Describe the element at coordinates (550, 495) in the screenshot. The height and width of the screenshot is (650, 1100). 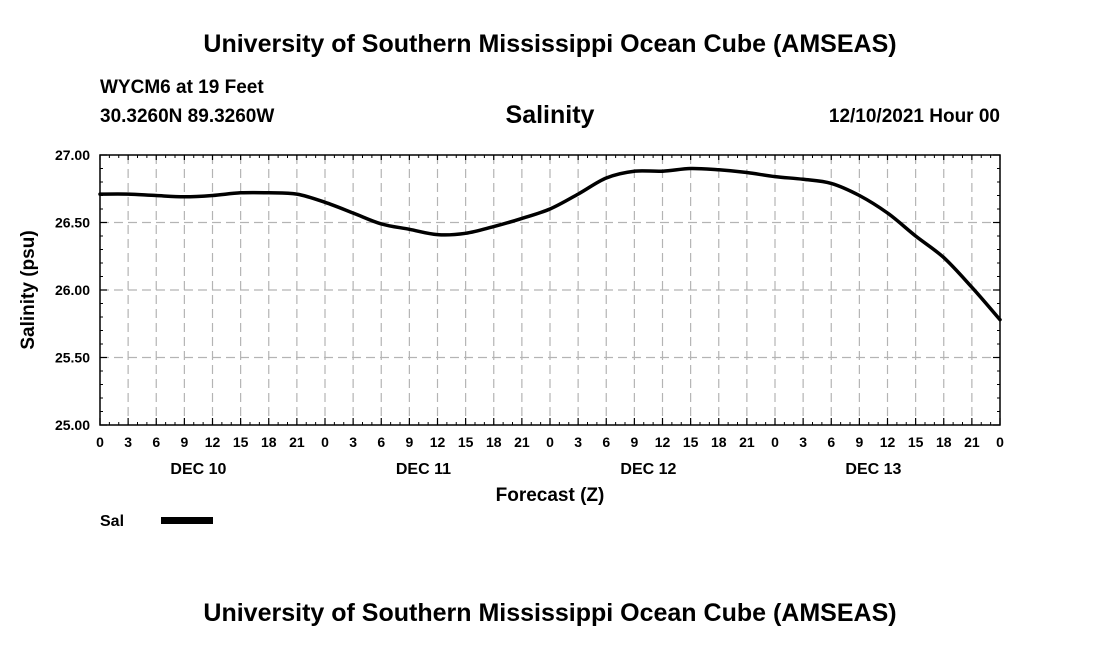
I see `x-axis-title: Forecast (Z)` at that location.